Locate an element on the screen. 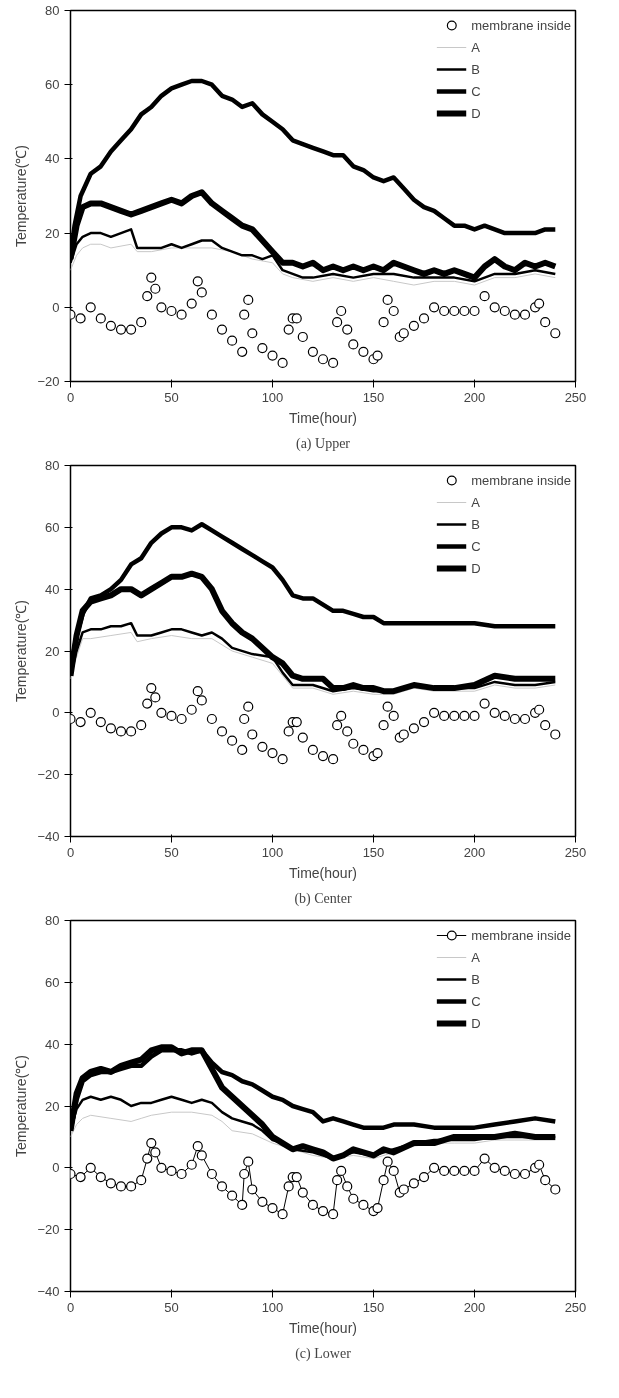 This screenshot has width=619, height=1398. text: (a) Upper is located at coordinates (323, 443).